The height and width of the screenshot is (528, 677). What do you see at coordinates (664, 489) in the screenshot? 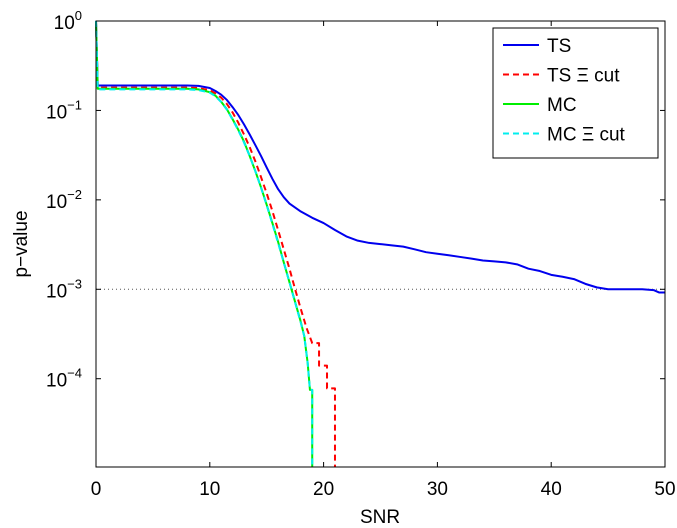
I see `x-tick-label: 50` at bounding box center [664, 489].